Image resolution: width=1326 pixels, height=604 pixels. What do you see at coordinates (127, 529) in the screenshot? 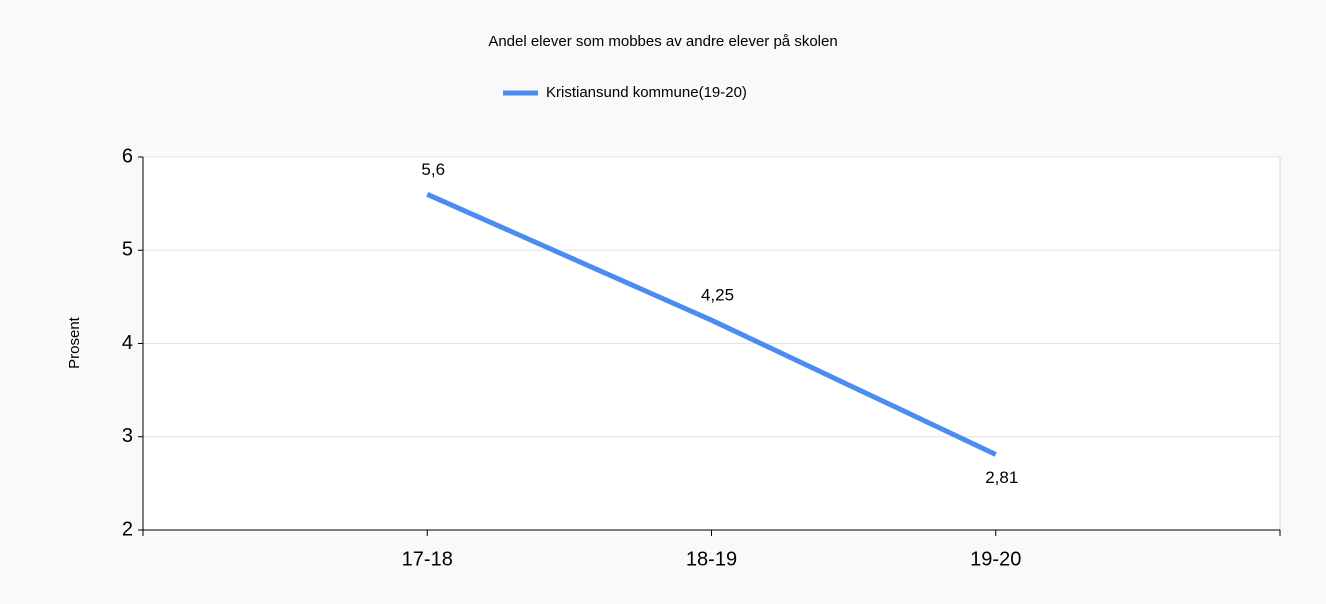
I see `y-tick-label: 2` at bounding box center [127, 529].